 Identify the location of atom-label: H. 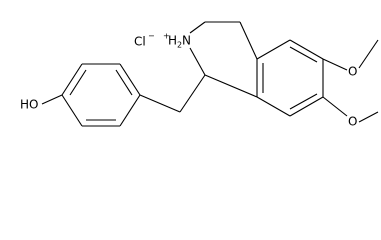
(172, 41).